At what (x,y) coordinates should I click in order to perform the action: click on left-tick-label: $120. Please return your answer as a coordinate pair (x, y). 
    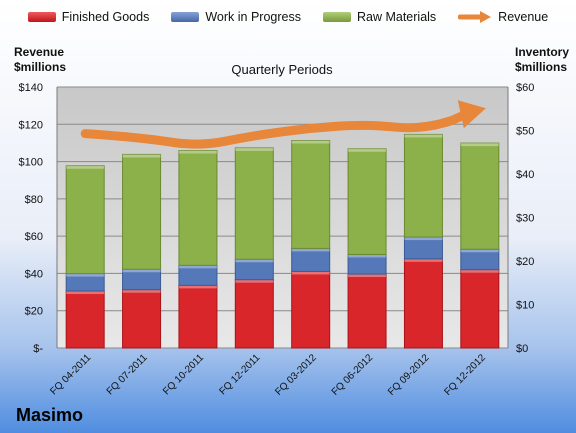
    Looking at the image, I should click on (31, 125).